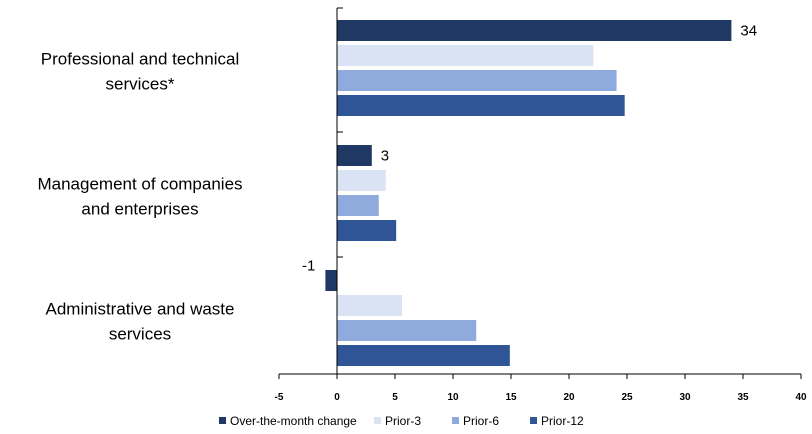 The height and width of the screenshot is (434, 812). I want to click on data-label: 3, so click(385, 156).